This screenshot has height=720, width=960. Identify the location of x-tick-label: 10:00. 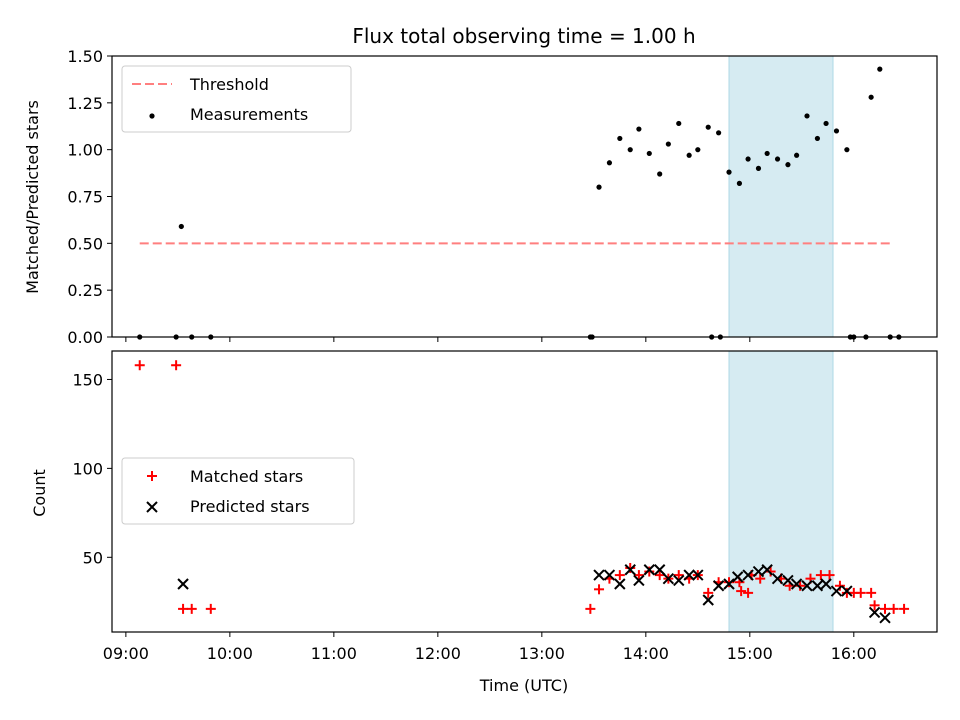
(230, 653).